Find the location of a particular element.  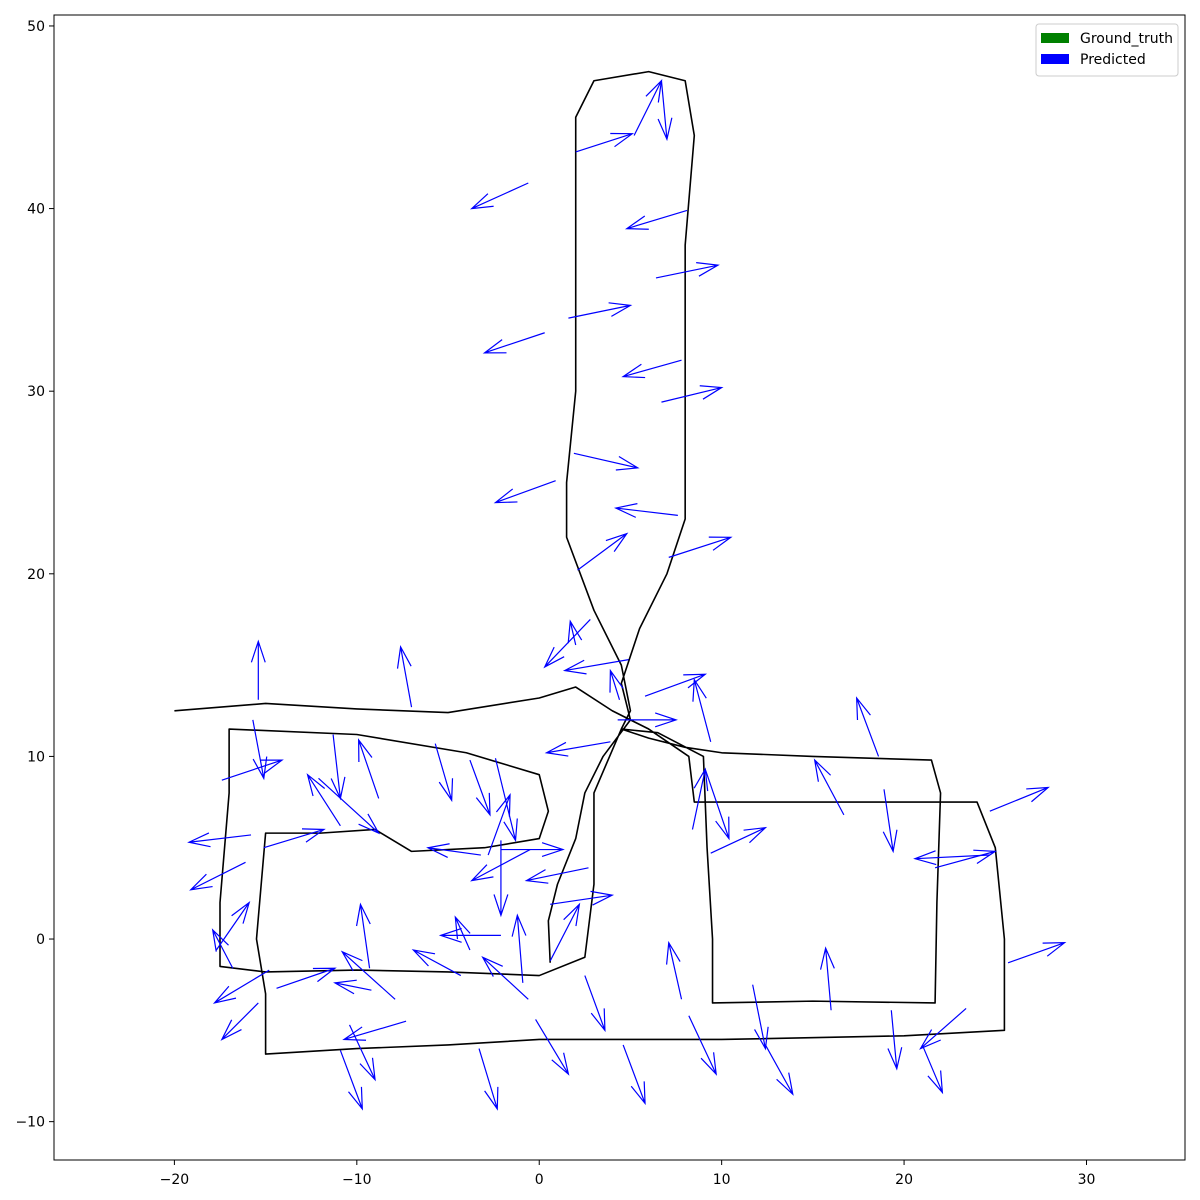

x-tick-label: 20 is located at coordinates (904, 1180).